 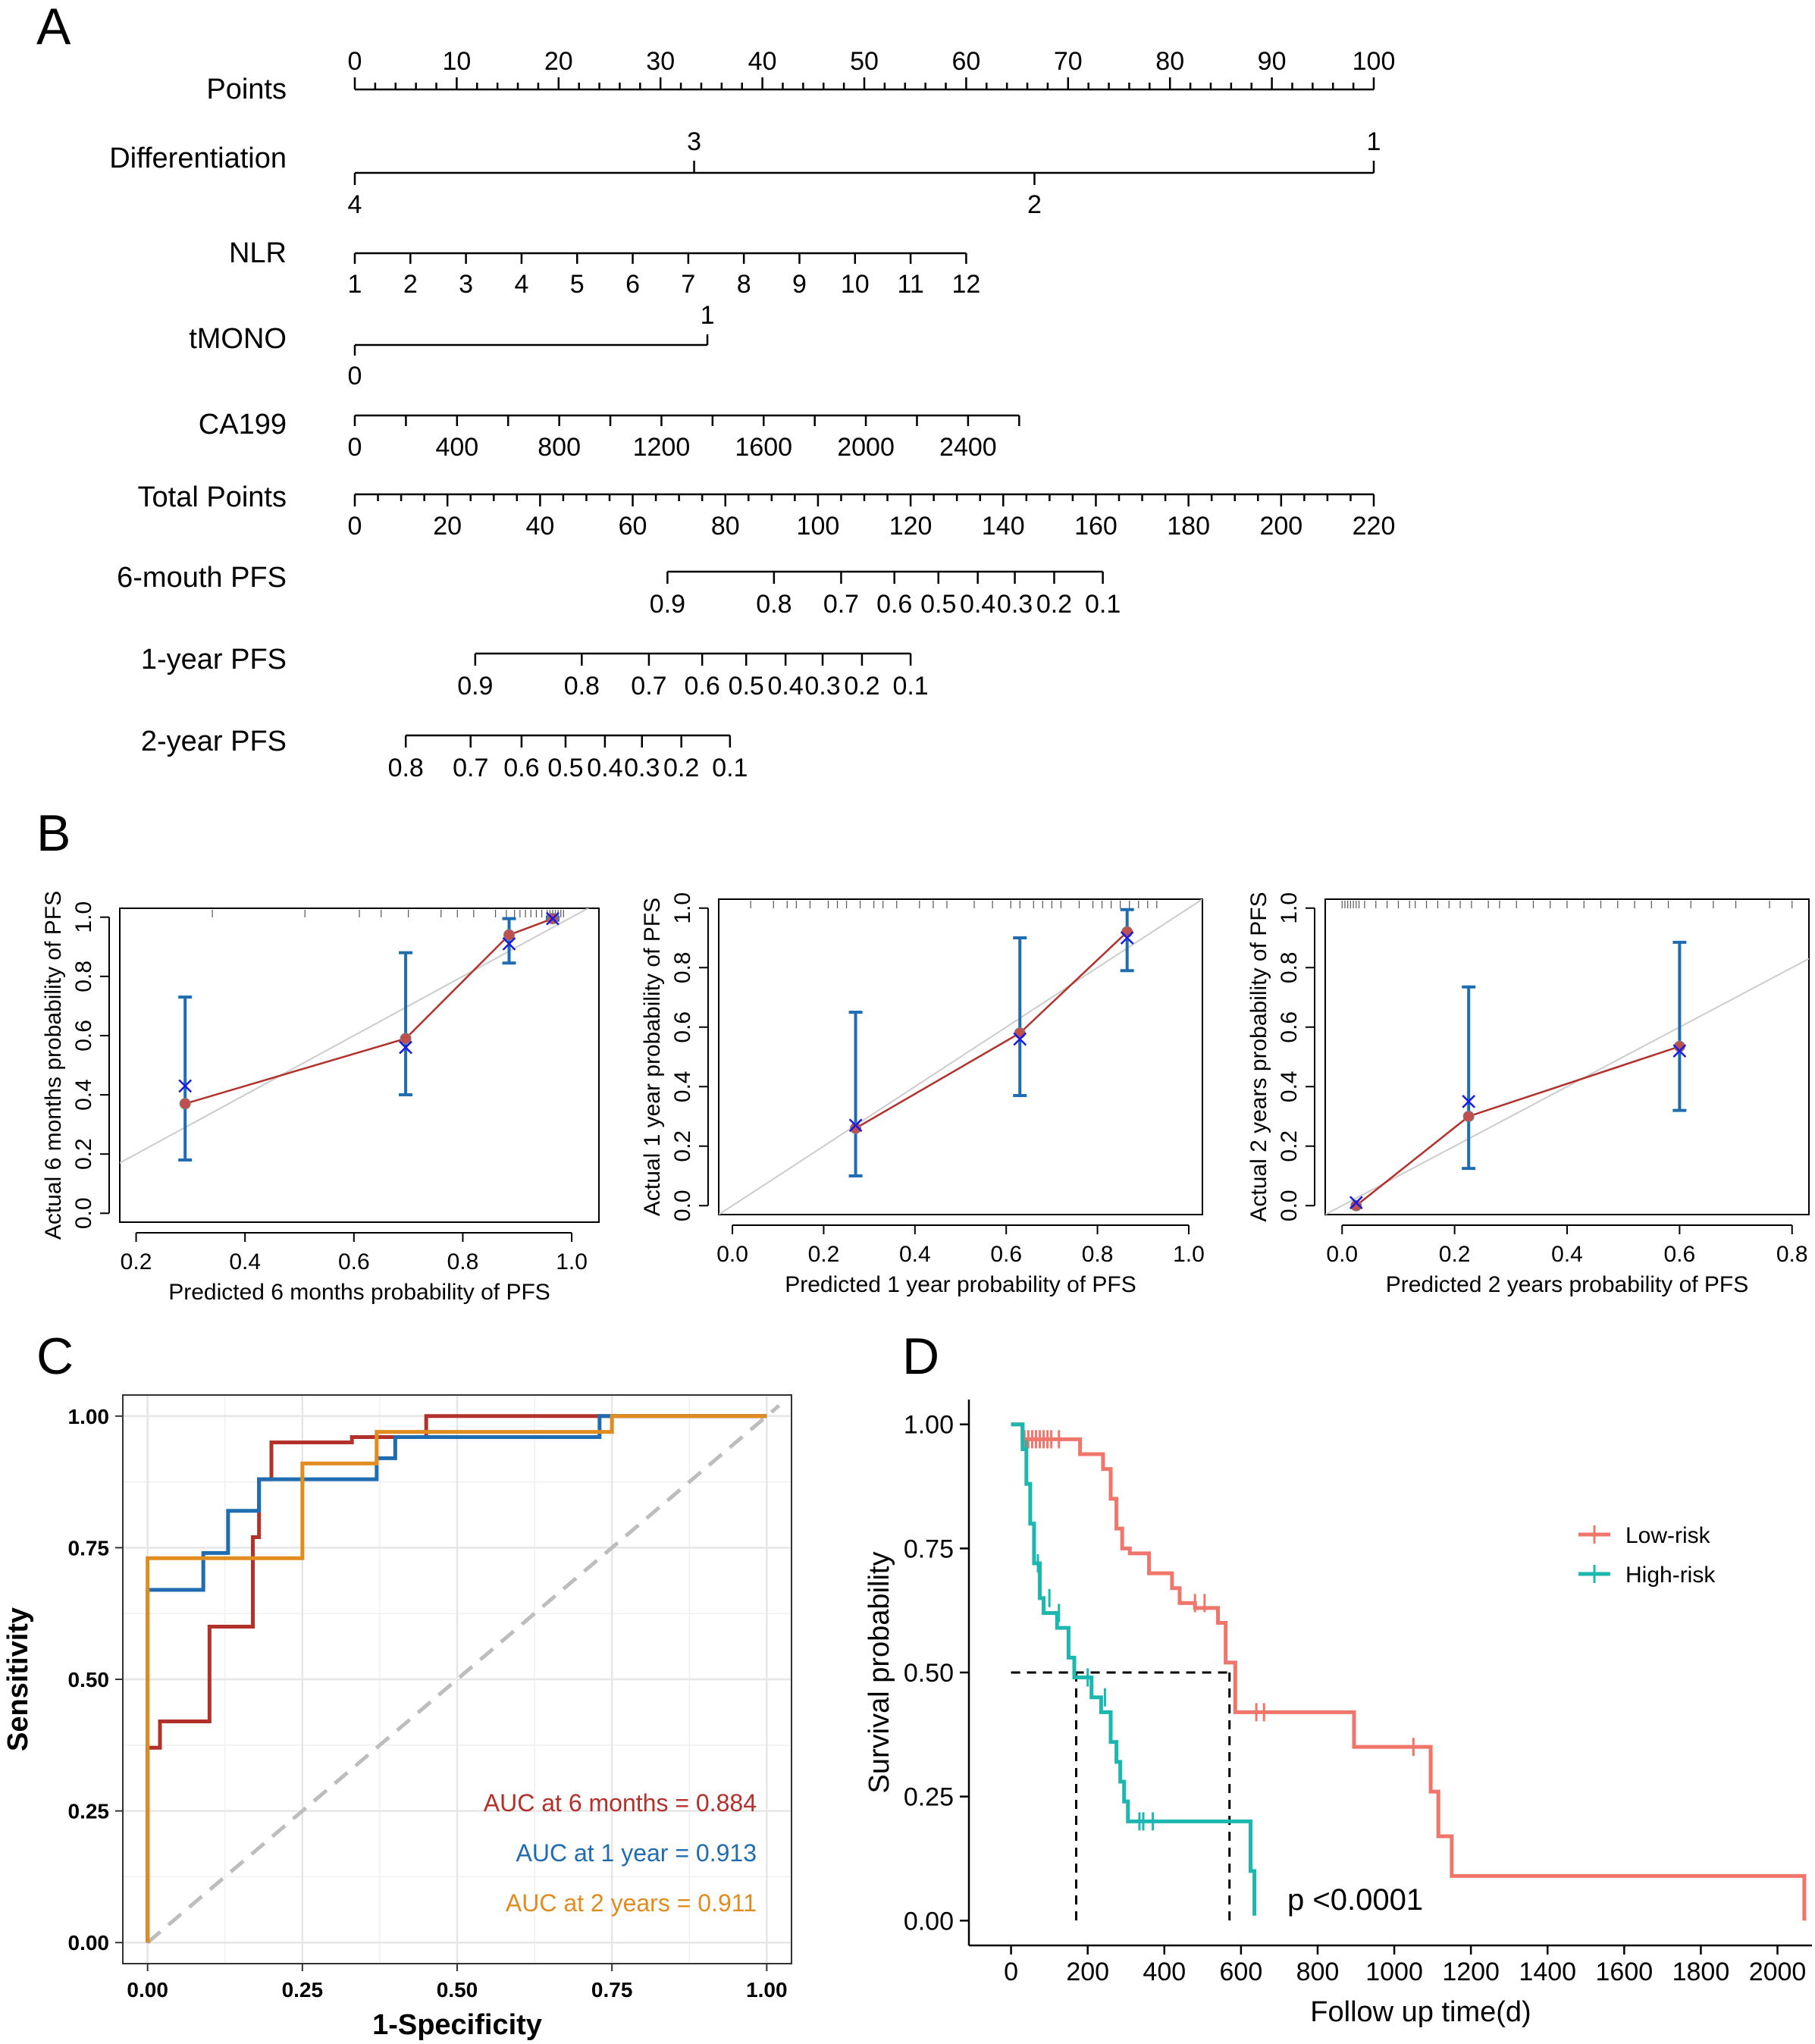 I want to click on ca199-tick-label: 800, so click(x=559, y=447).